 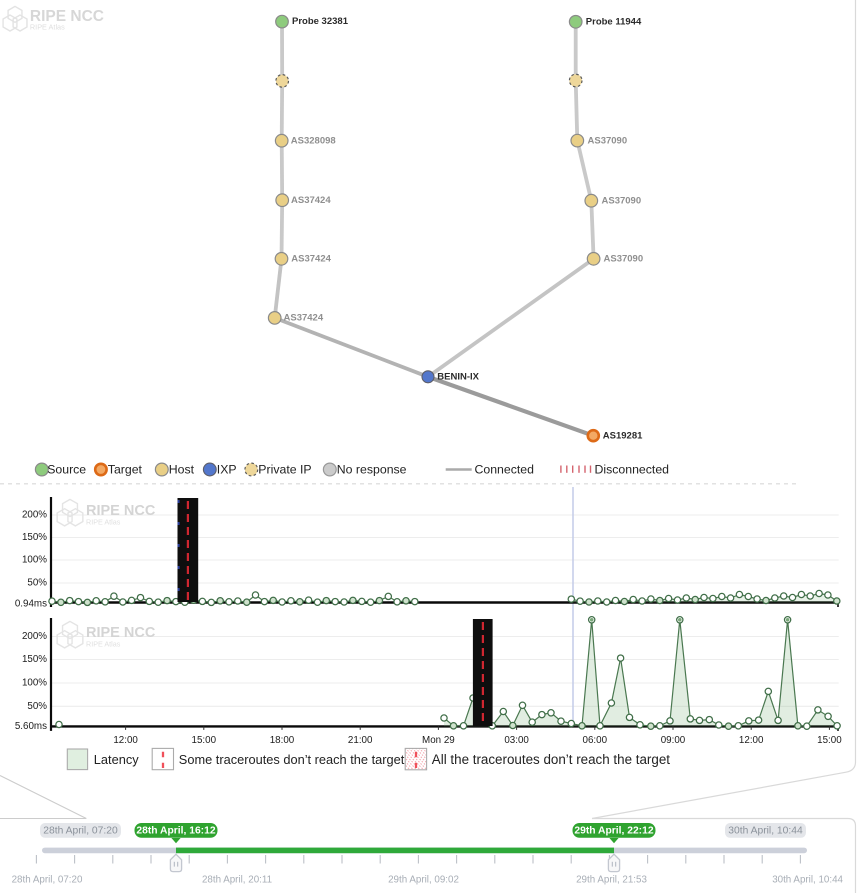 I want to click on svg-text: 21:00, so click(x=360, y=740).